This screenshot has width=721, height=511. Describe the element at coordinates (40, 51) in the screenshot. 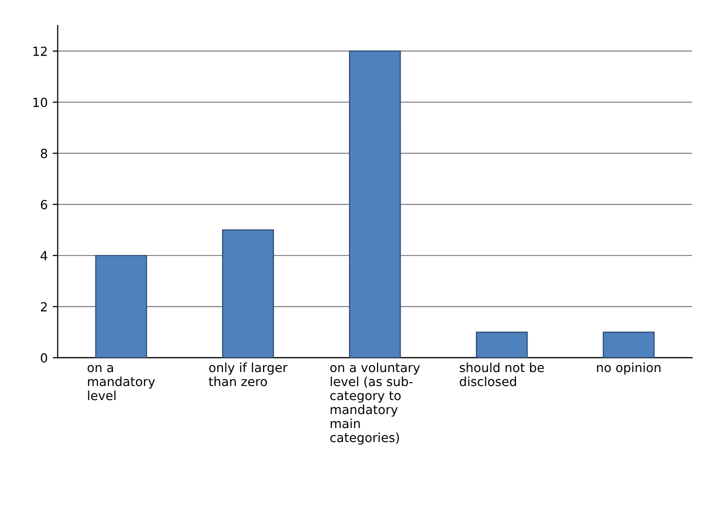

I see `y-tick-label: 12` at that location.